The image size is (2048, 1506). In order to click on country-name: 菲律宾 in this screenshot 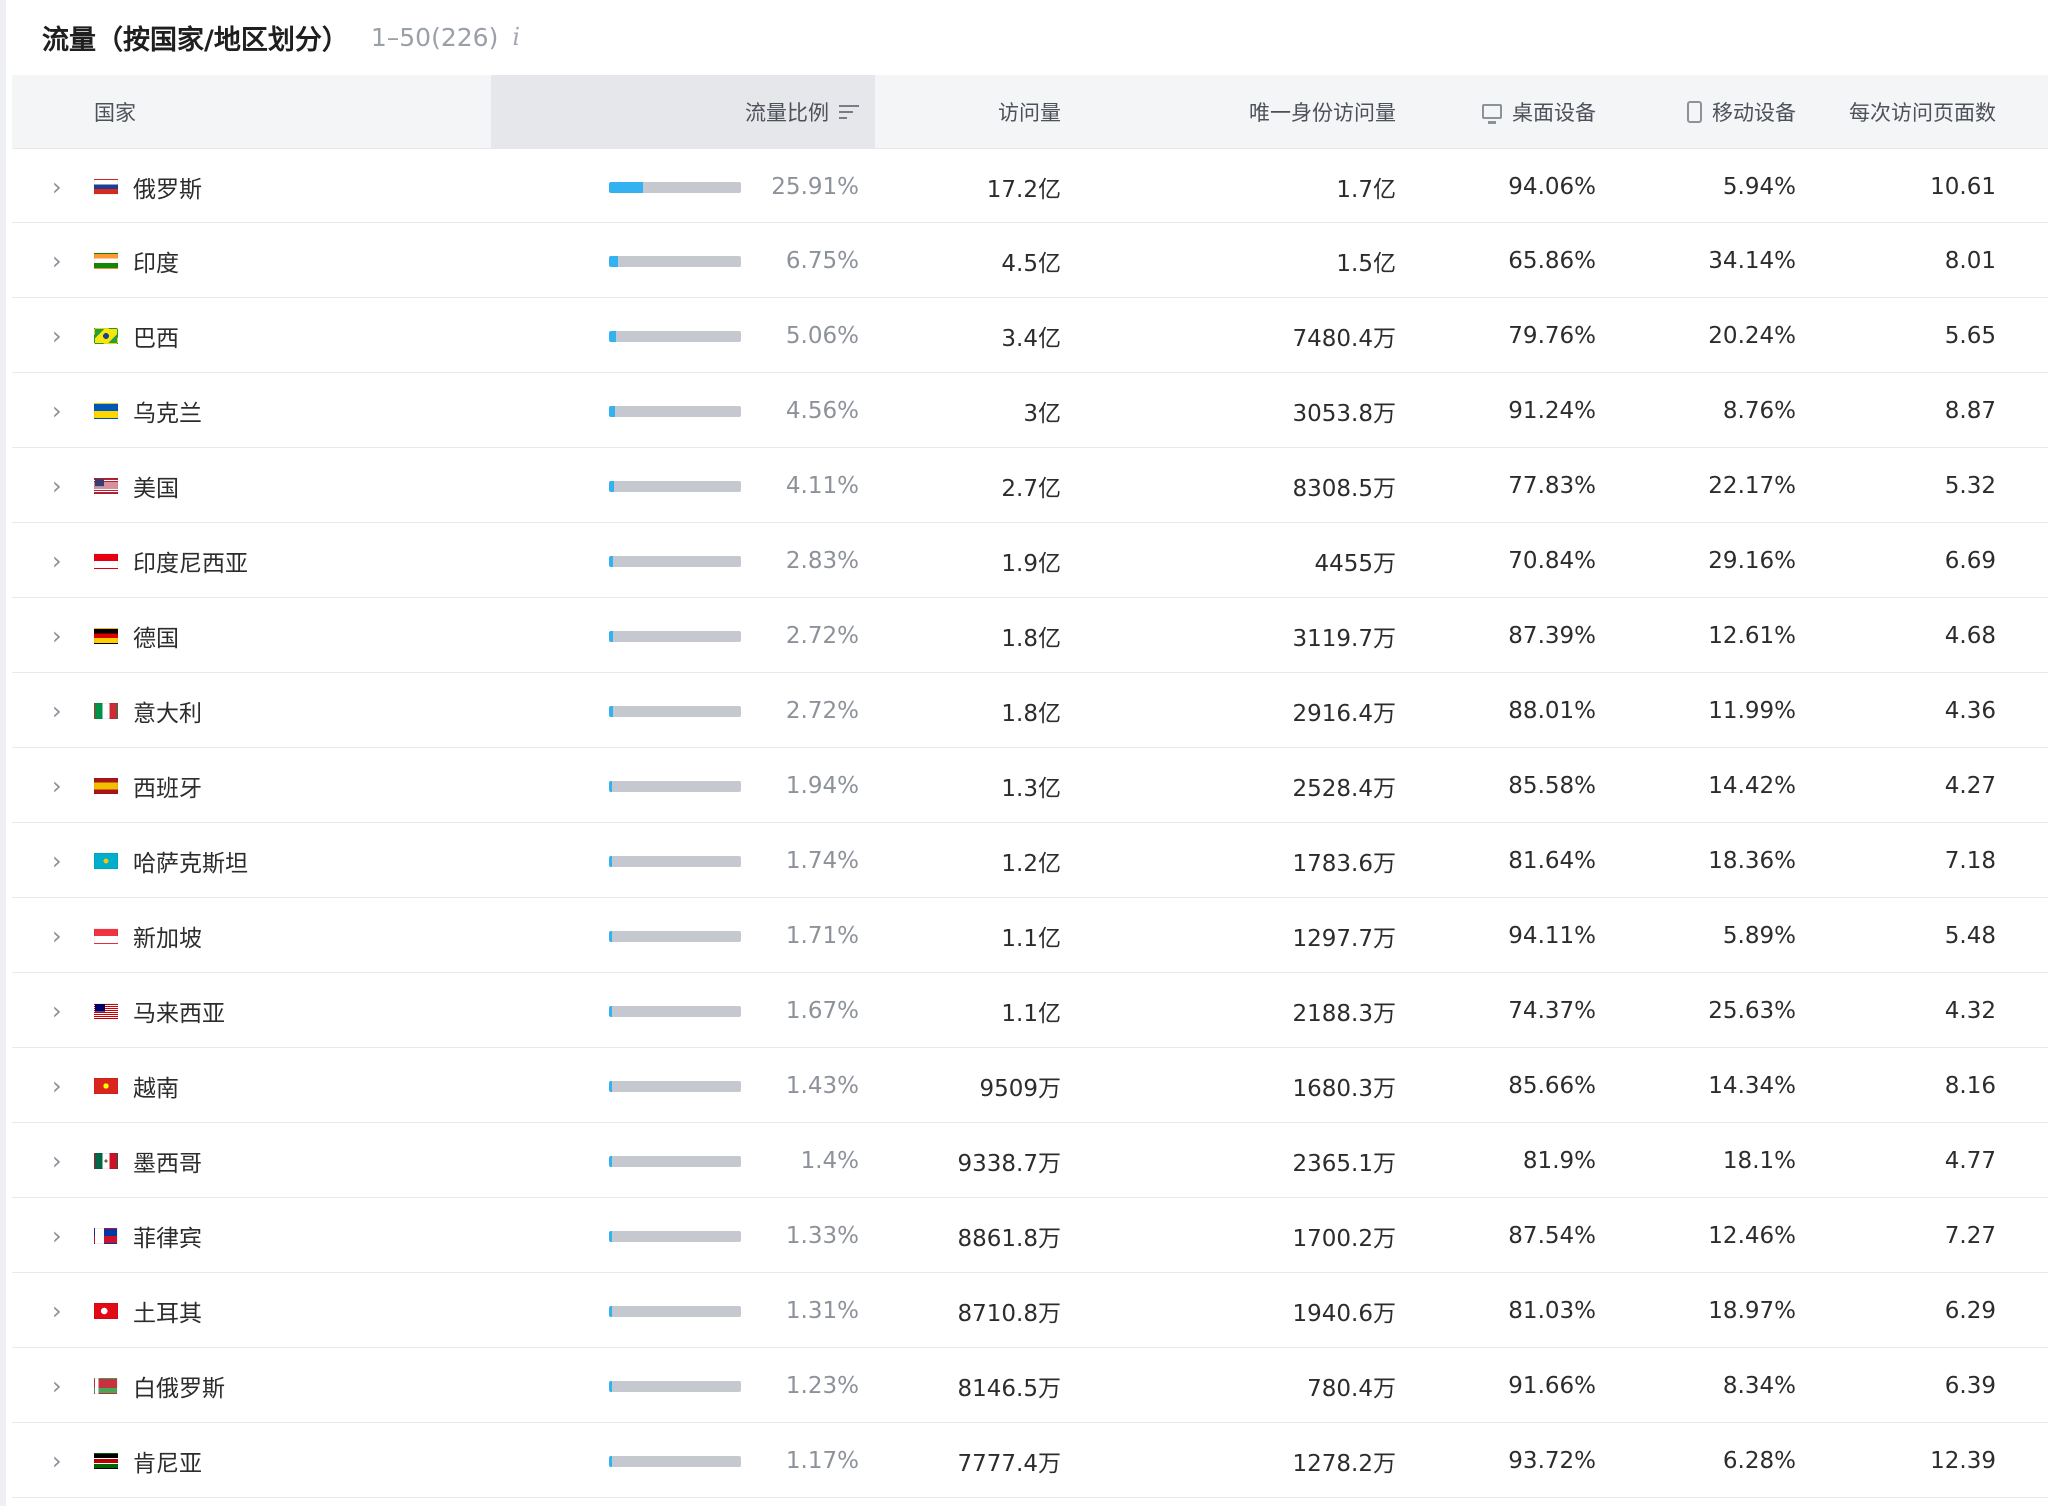, I will do `click(167, 1238)`.